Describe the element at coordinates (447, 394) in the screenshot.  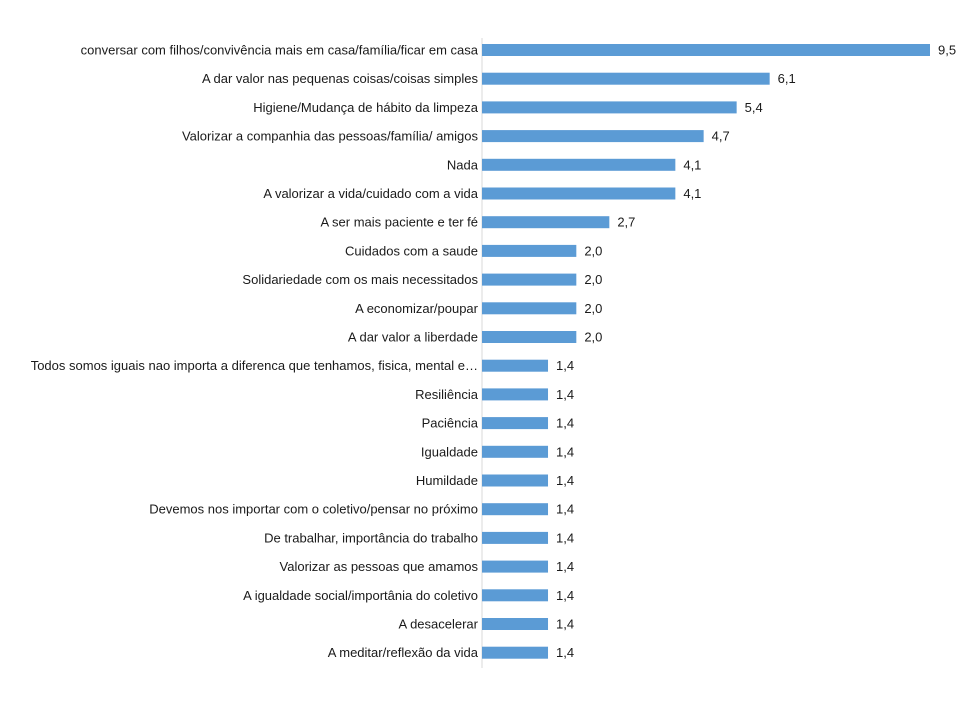
I see `category-label: Resiliência` at that location.